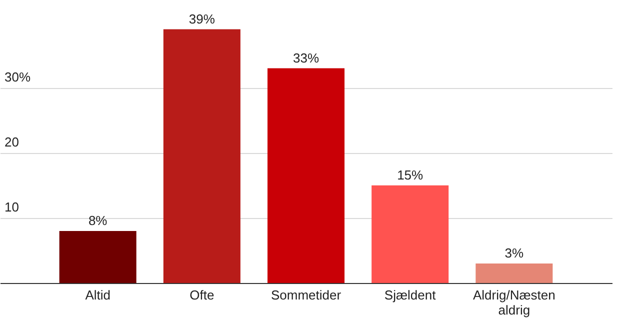 The height and width of the screenshot is (322, 628). What do you see at coordinates (97, 295) in the screenshot?
I see `x-tick-label: Altid` at bounding box center [97, 295].